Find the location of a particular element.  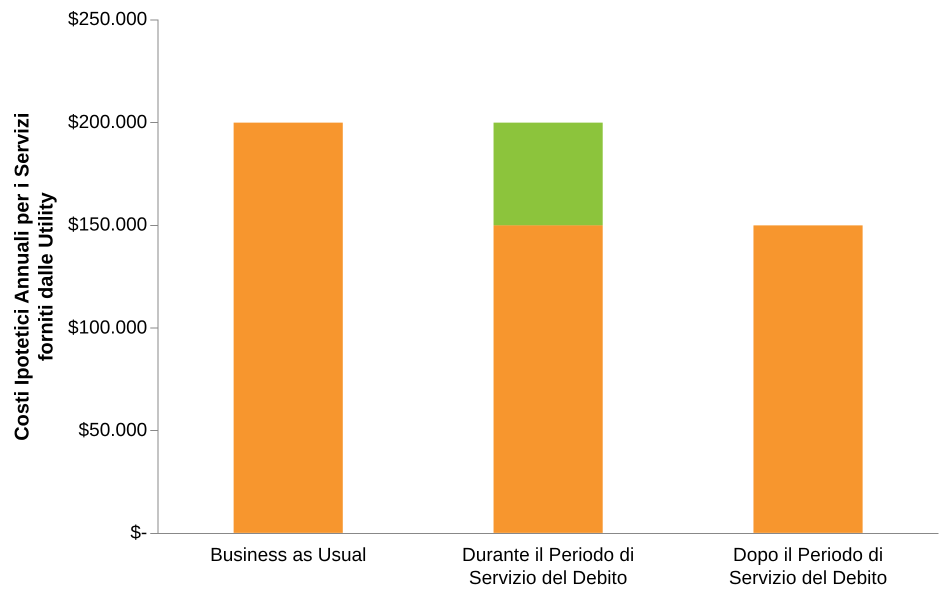

y-tick-label: $250.000 is located at coordinates (108, 19).